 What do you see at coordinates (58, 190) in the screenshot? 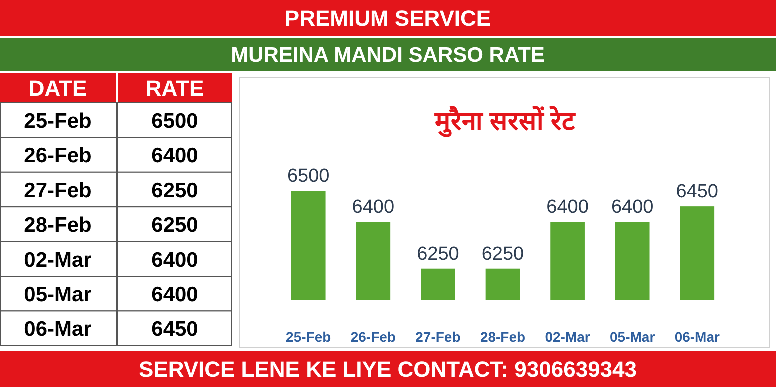
I see `category-label: 27-Feb` at bounding box center [58, 190].